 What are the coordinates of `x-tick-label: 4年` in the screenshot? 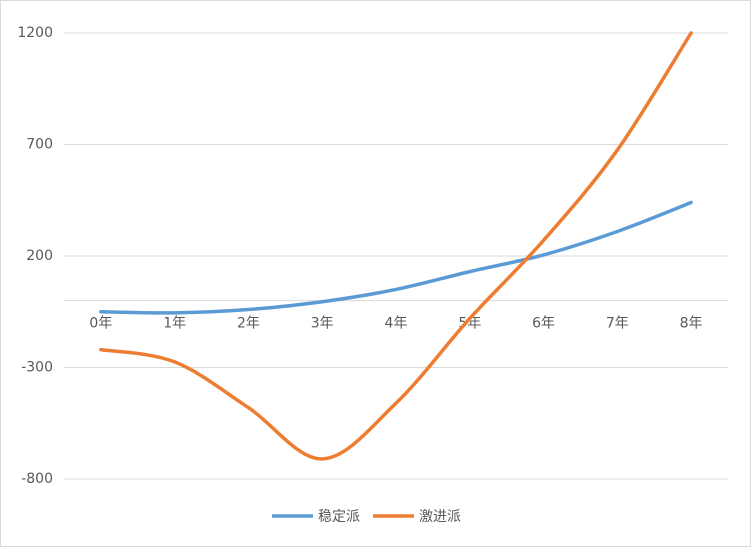 It's located at (396, 324).